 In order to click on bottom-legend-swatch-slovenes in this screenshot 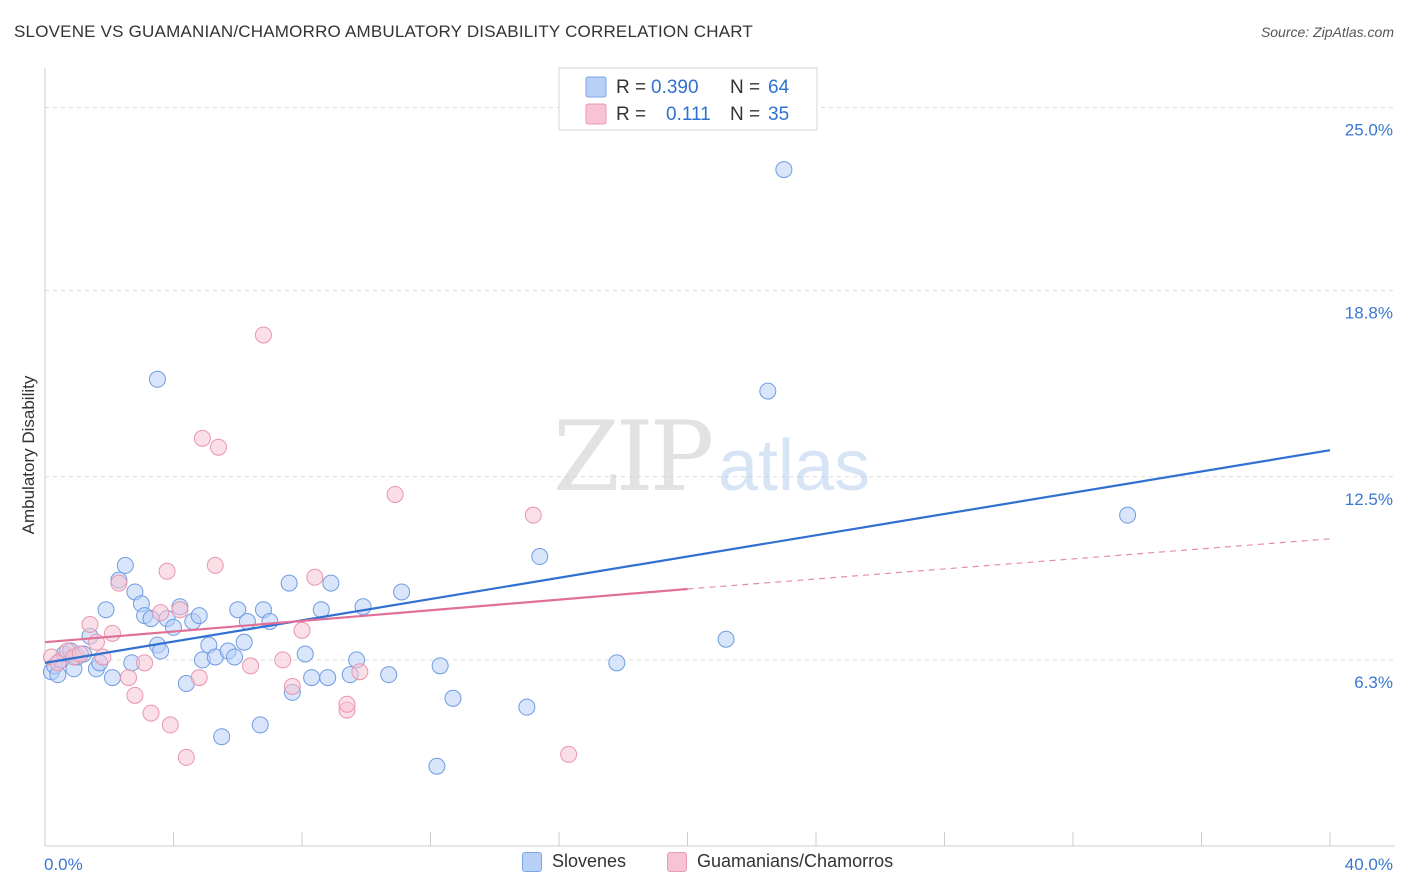, I will do `click(532, 861)`.